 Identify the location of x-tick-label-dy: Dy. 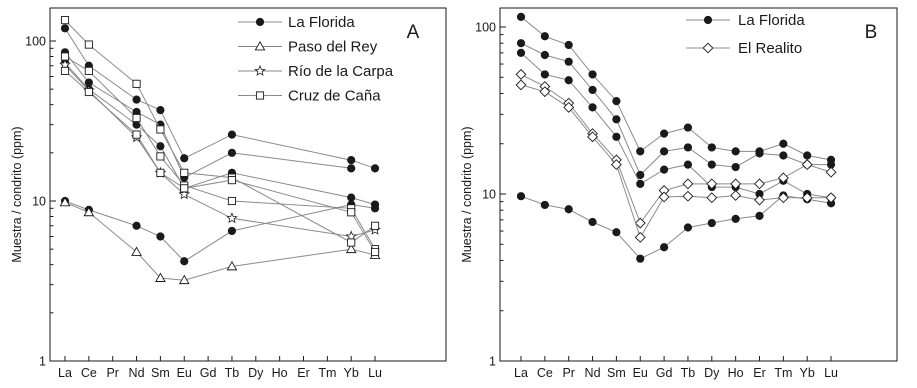
(256, 373).